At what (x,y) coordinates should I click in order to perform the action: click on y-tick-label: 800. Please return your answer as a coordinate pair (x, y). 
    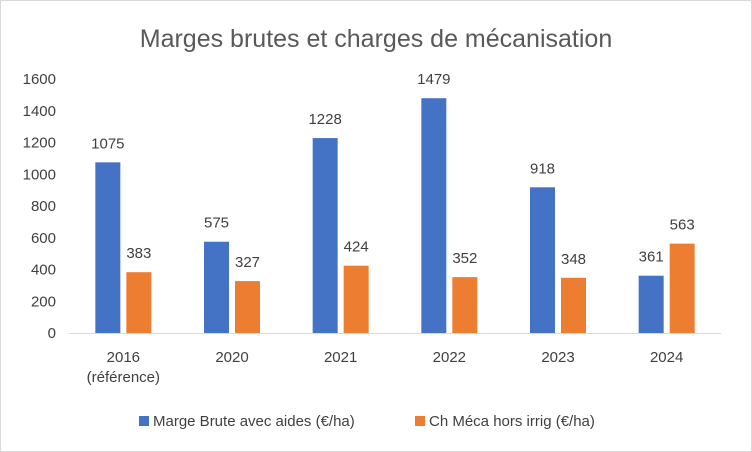
    Looking at the image, I should click on (43, 206).